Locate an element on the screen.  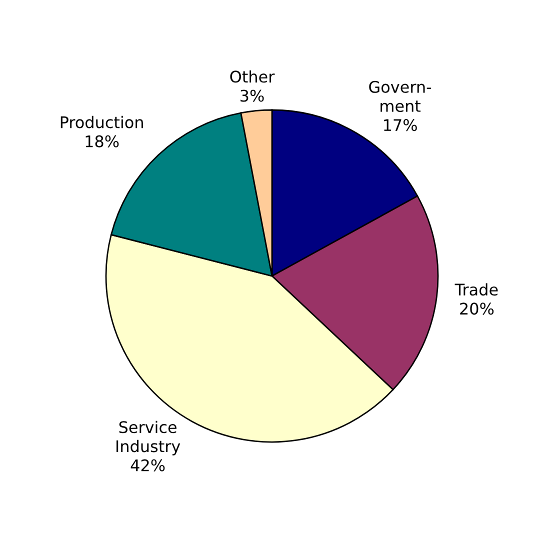
slice-label: Trade is located at coordinates (476, 289).